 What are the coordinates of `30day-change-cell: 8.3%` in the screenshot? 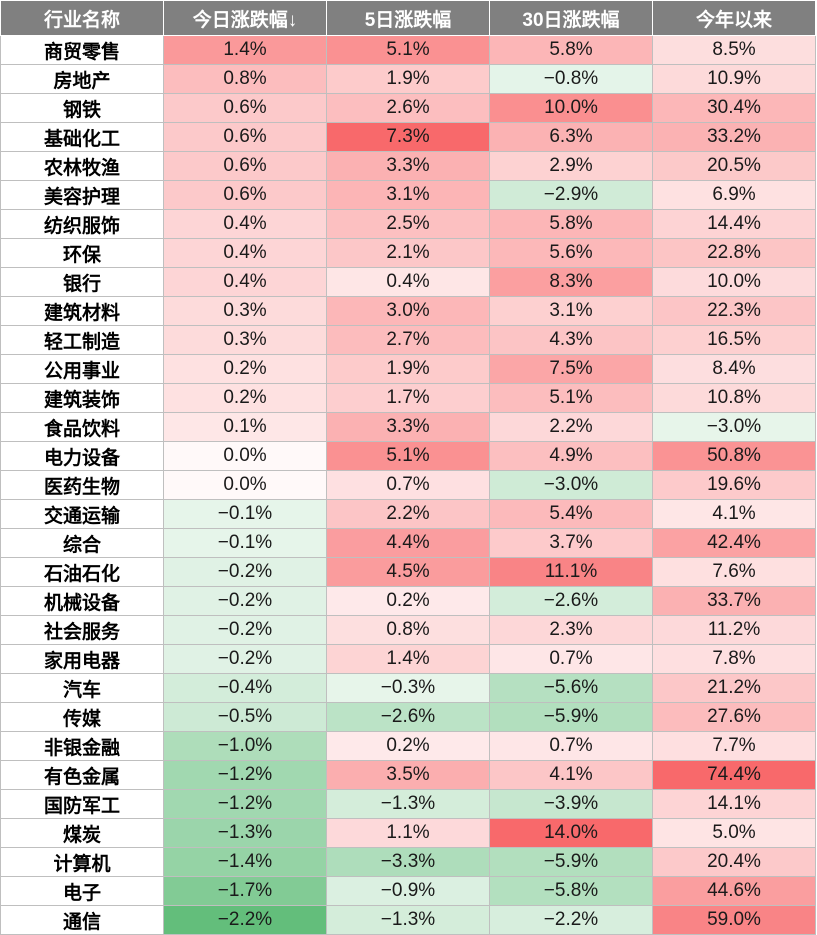 It's located at (571, 282).